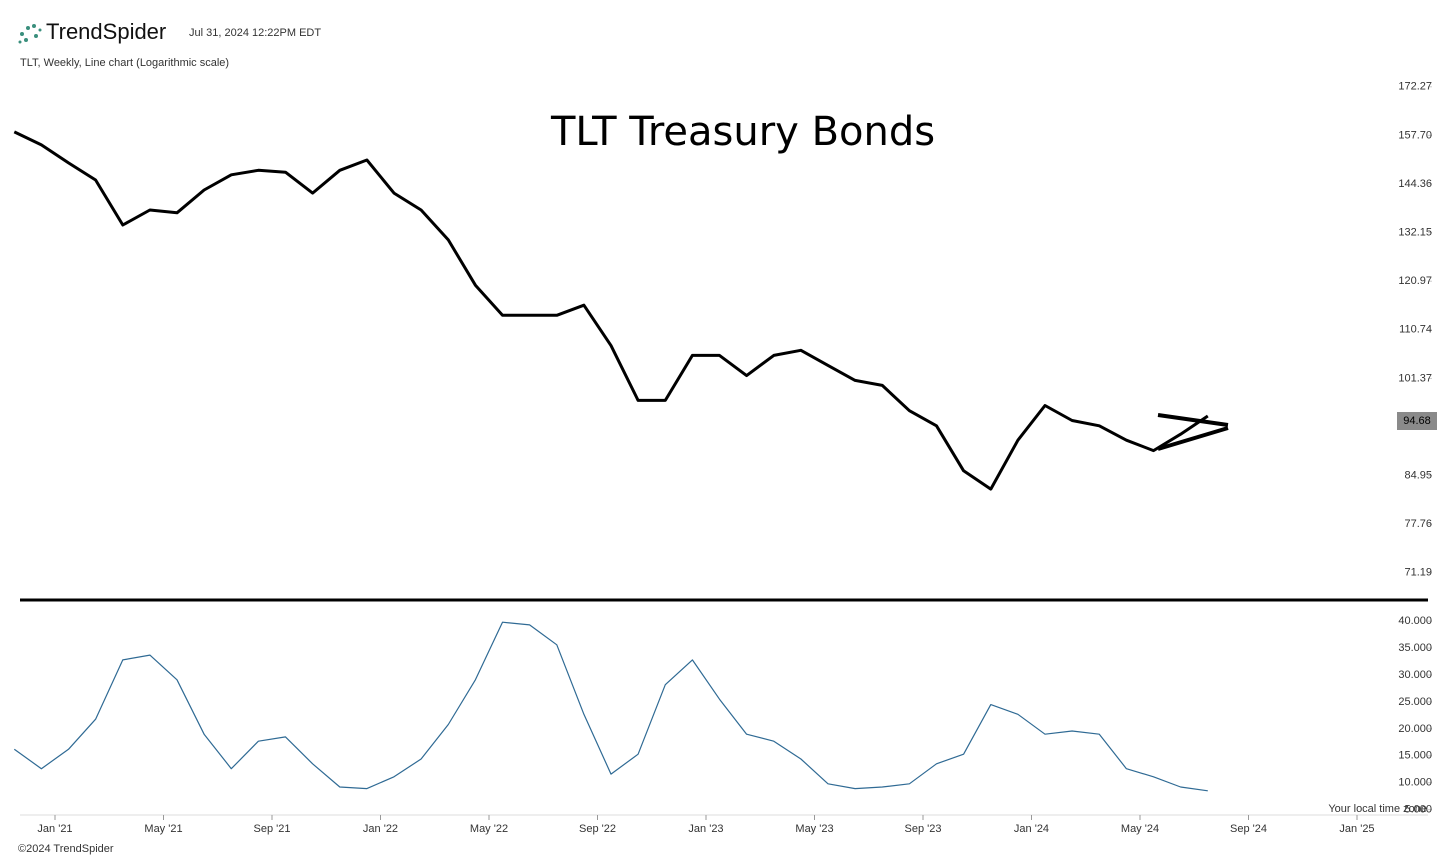 This screenshot has width=1456, height=858. I want to click on y-tick-label: 120.97, so click(1415, 281).